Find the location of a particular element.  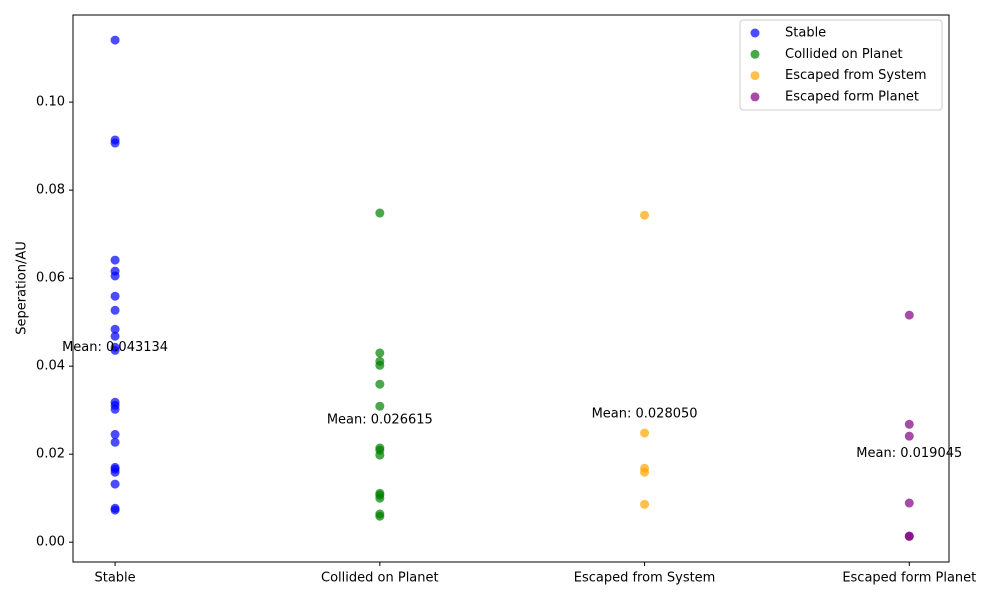

y-tick-label: 0.04 is located at coordinates (50, 366).